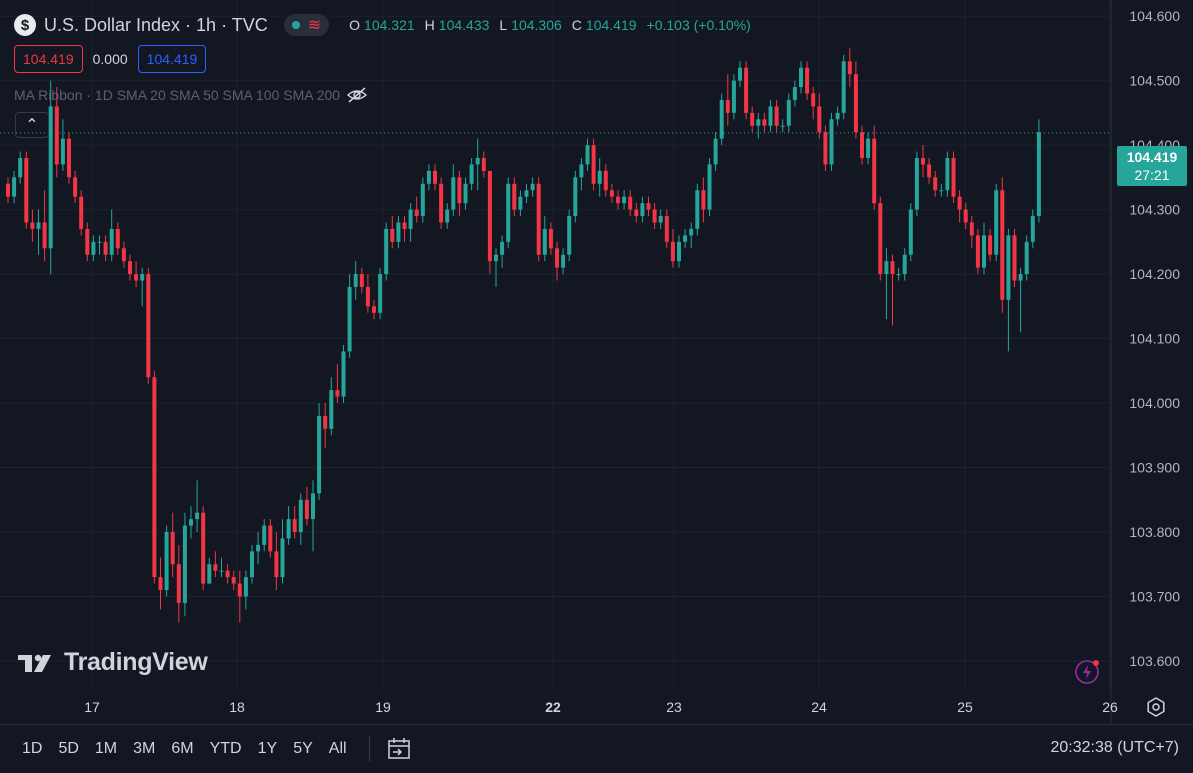 The width and height of the screenshot is (1193, 773). What do you see at coordinates (819, 707) in the screenshot?
I see `time-tick-label: 24` at bounding box center [819, 707].